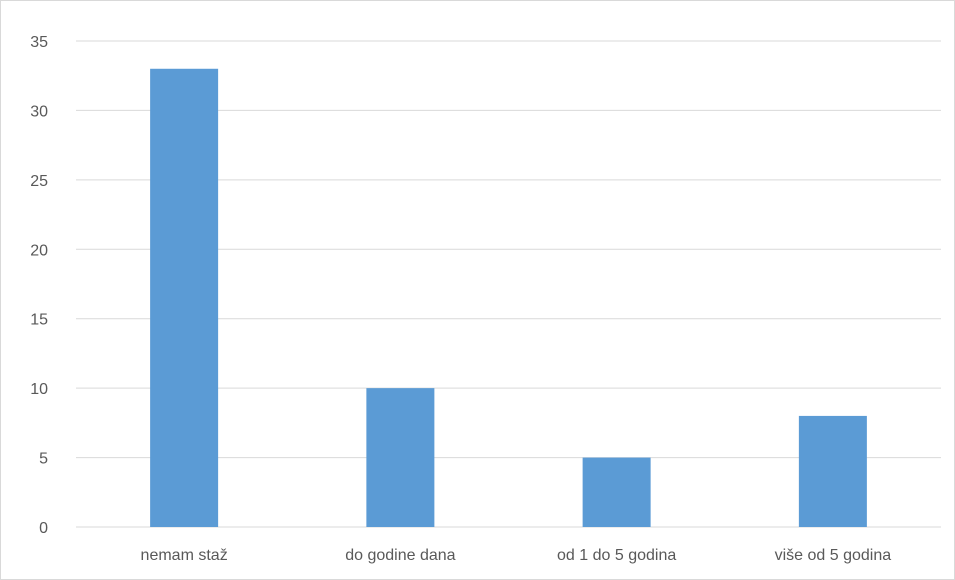  Describe the element at coordinates (39, 285) in the screenshot. I see `y-axis-tick-labels: 0 5 10 15 20 25 30 35` at that location.